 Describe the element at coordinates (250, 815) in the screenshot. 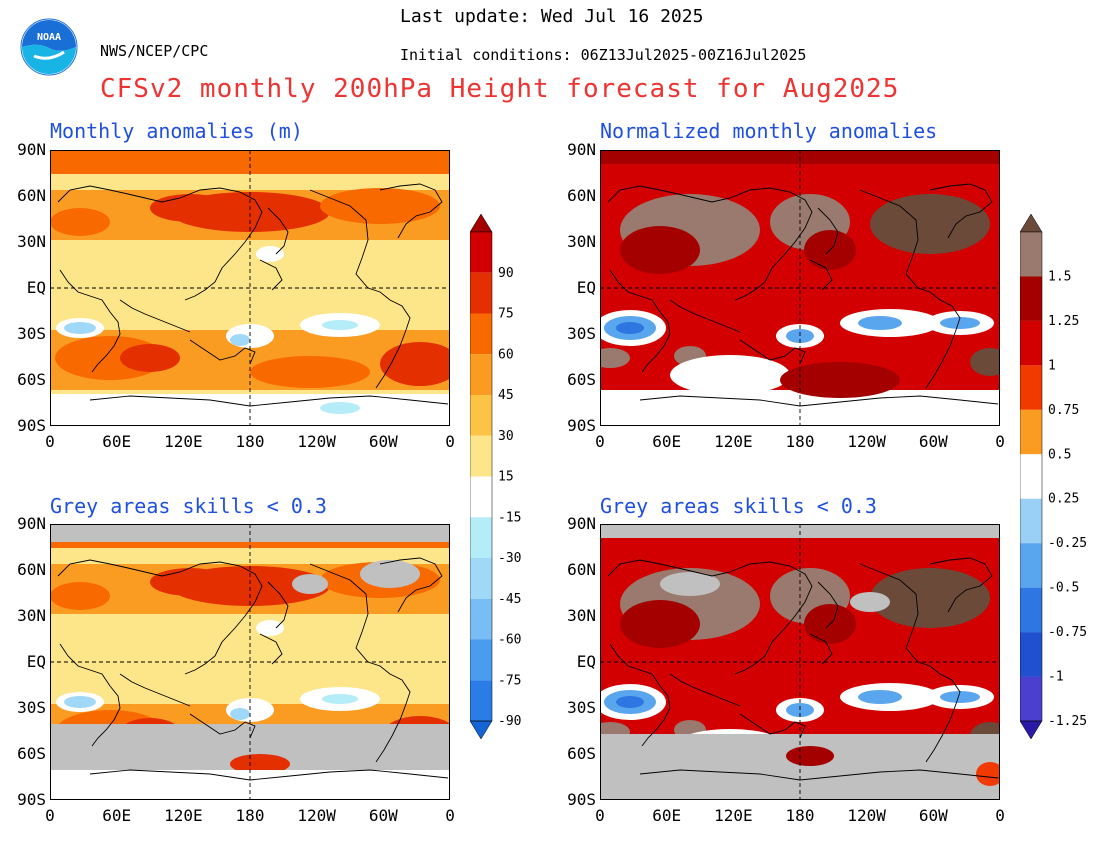

I see `lon-label-bl-3: 180` at that location.